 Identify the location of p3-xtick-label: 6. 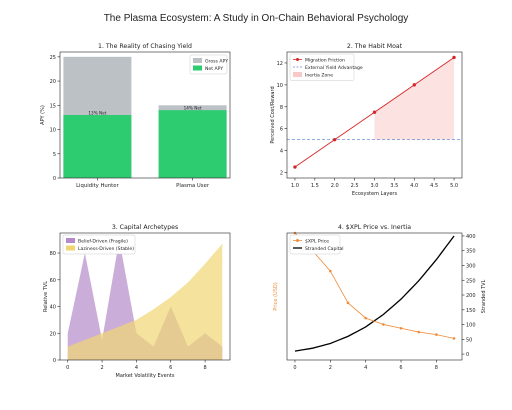
(170, 368).